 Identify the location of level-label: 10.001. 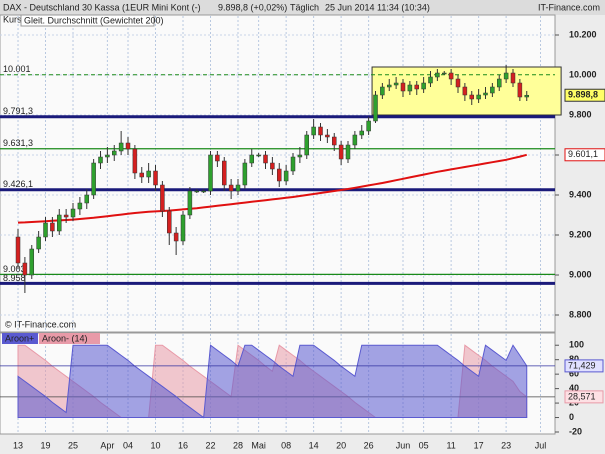
(17, 69).